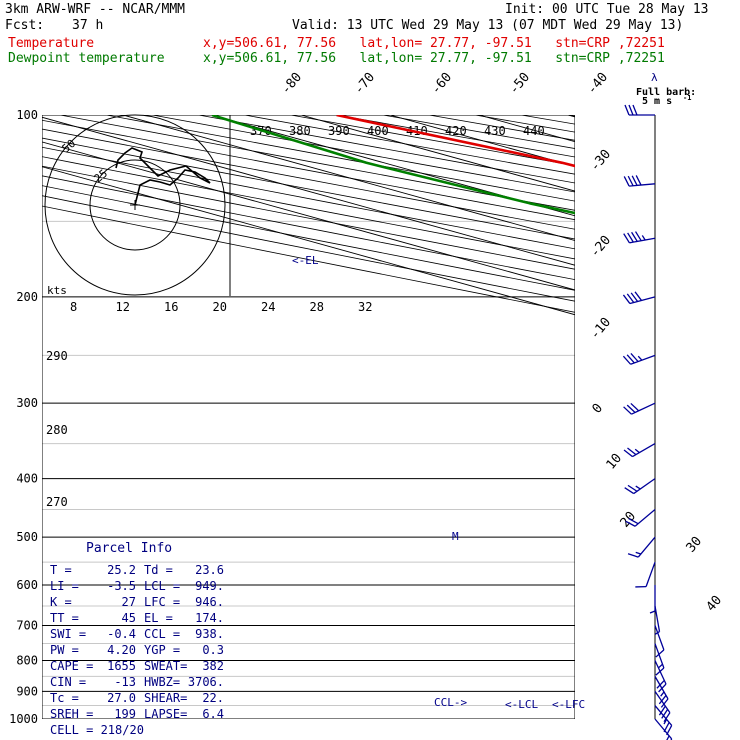 Image resolution: width=740 pixels, height=740 pixels. Describe the element at coordinates (209, 618) in the screenshot. I see `parcel-info-cell: 174.` at that location.